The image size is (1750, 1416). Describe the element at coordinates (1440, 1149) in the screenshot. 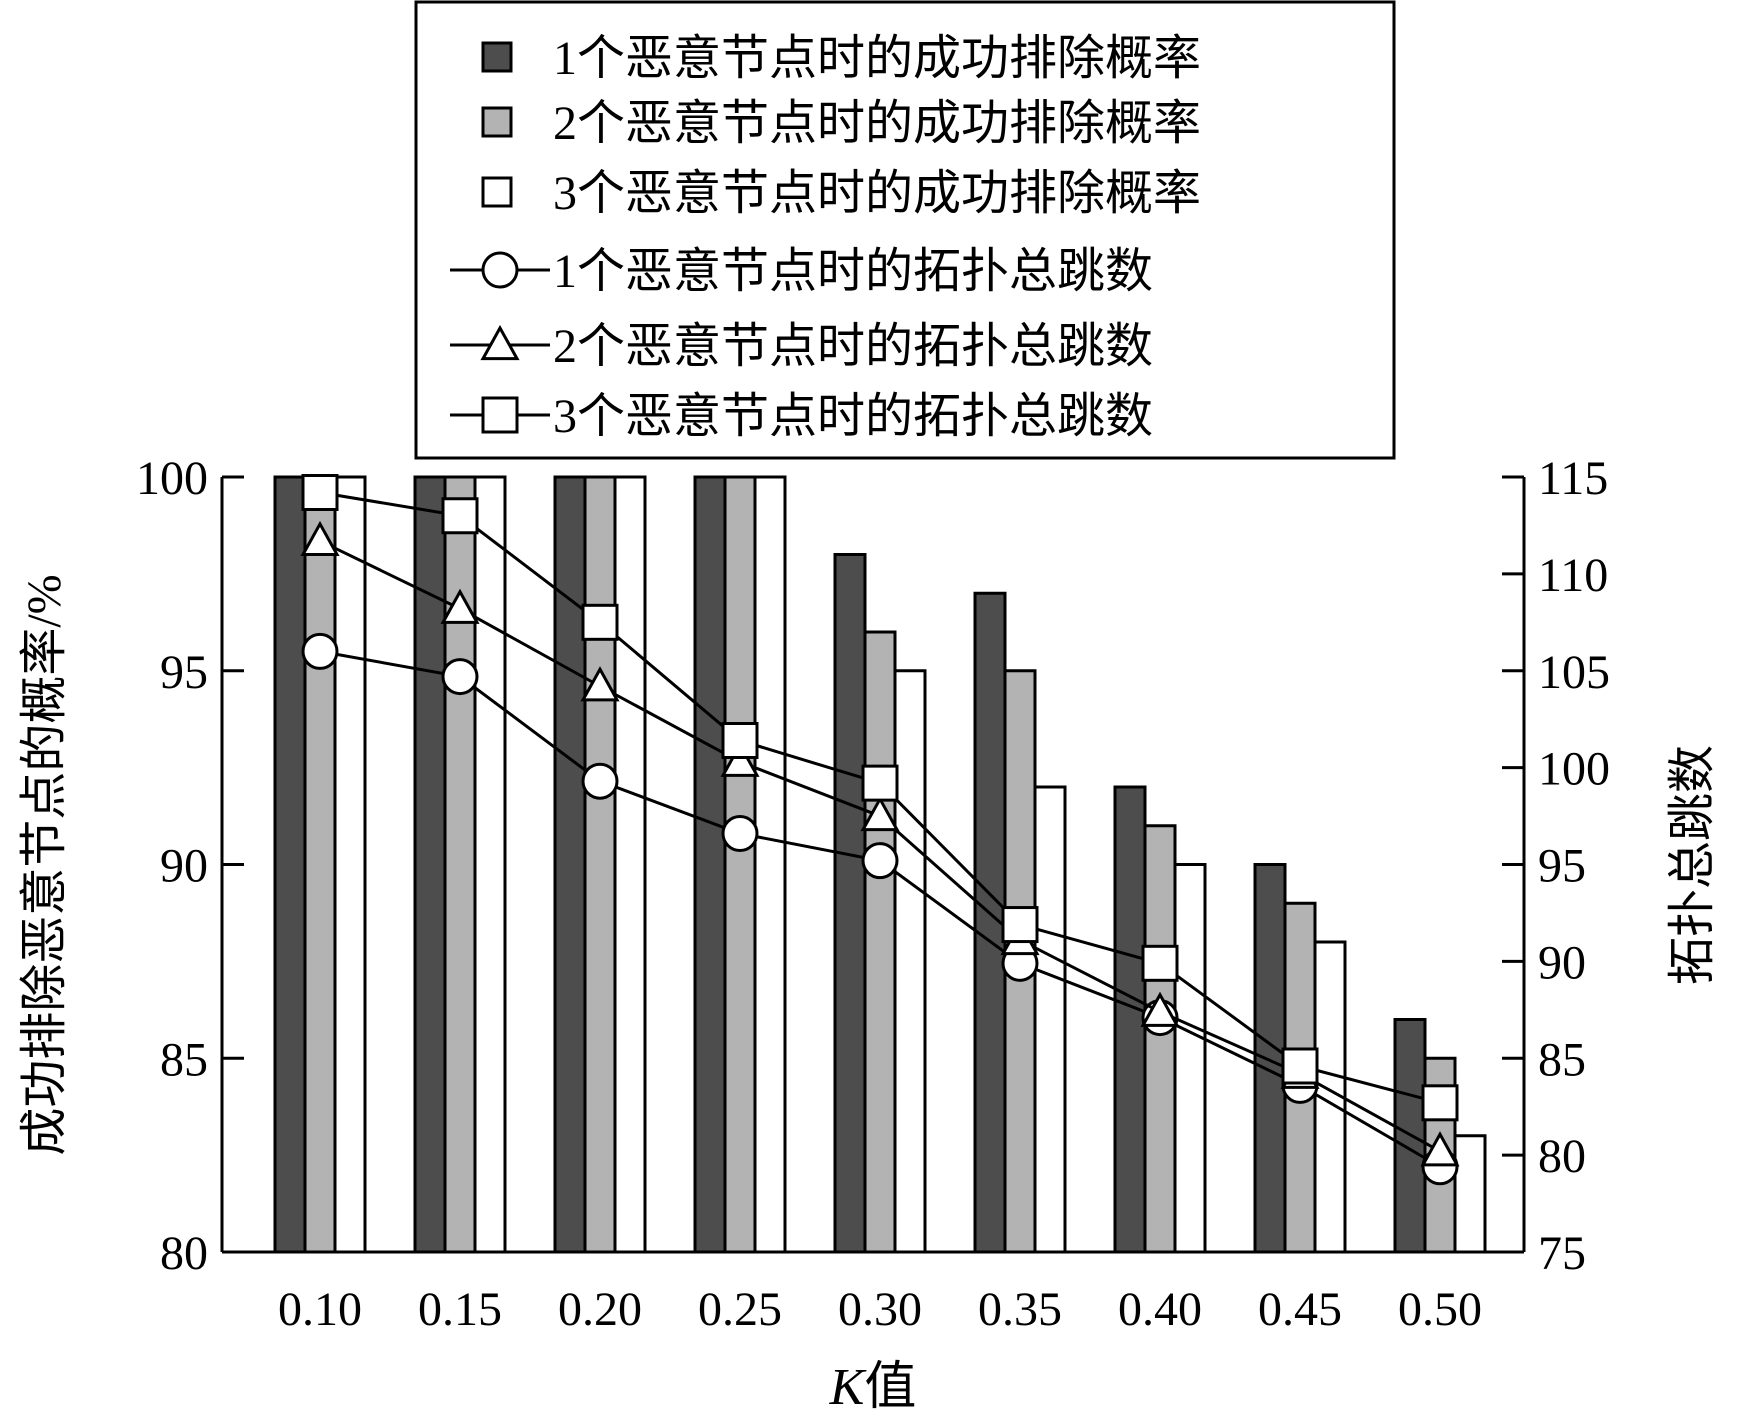

I see `marker-s2-0.50` at that location.